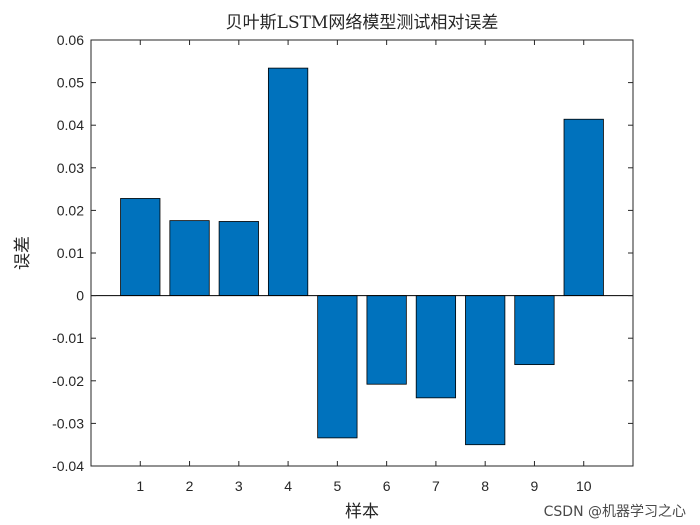 The image size is (700, 525). Describe the element at coordinates (190, 486) in the screenshot. I see `x-tick-label: 2` at that location.